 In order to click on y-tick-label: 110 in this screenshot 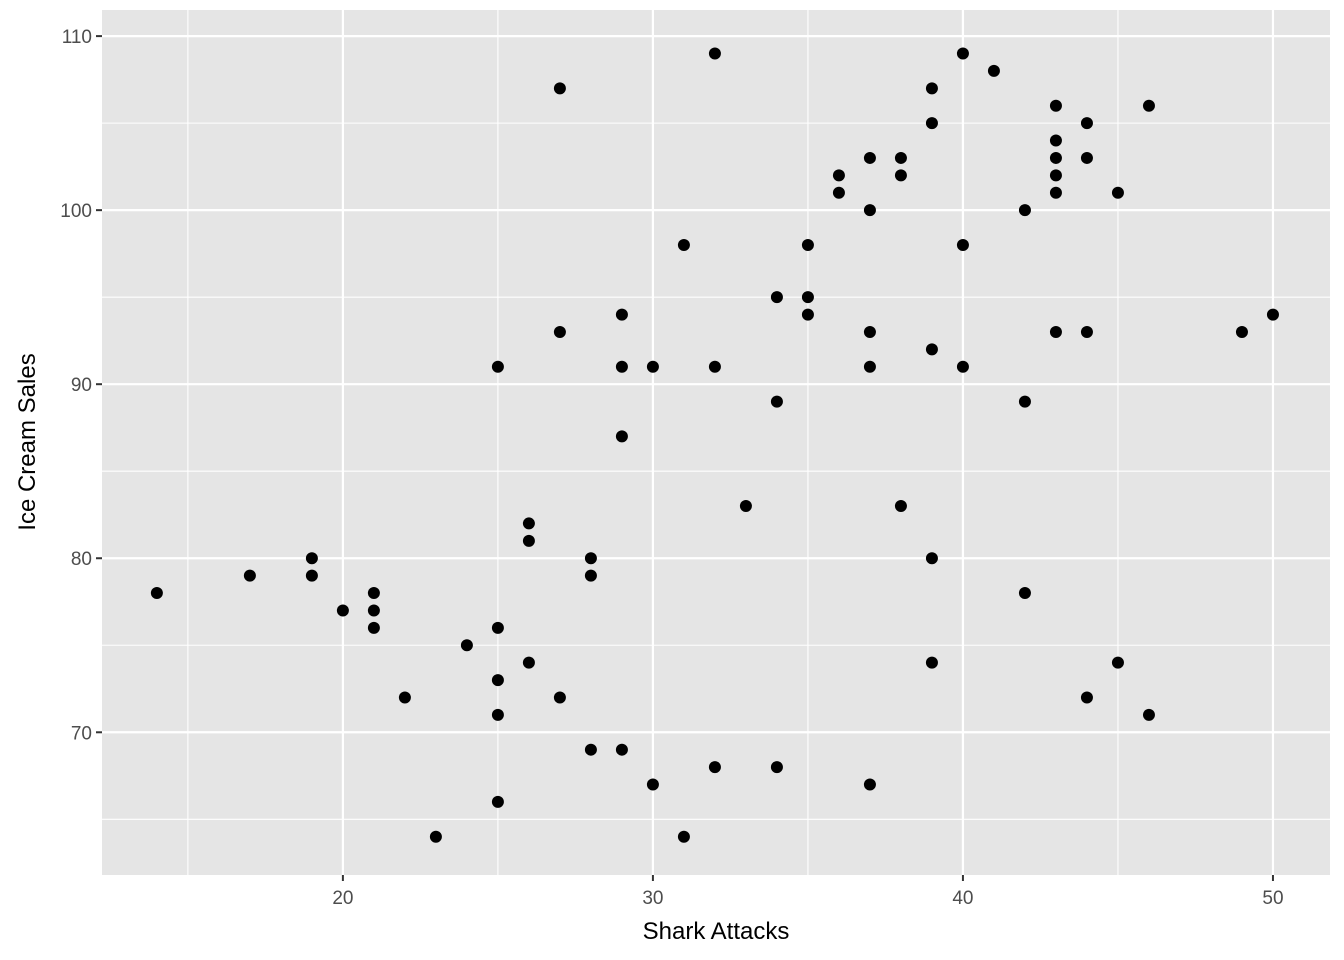, I will do `click(77, 37)`.